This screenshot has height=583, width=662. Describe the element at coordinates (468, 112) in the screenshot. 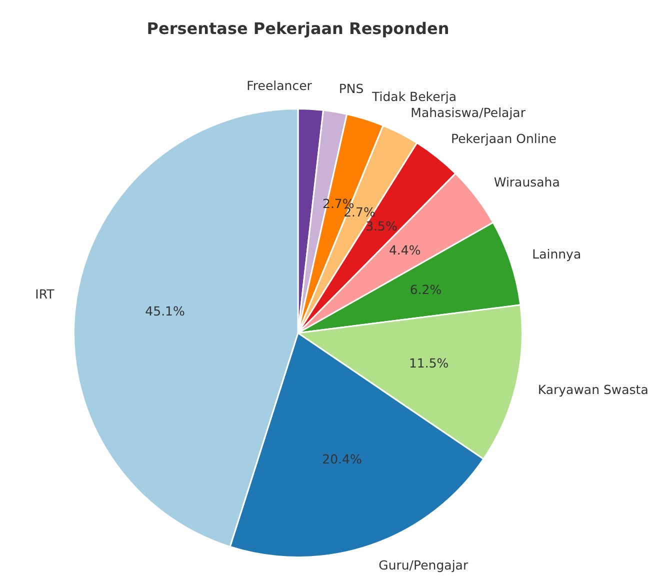

I see `slice-label: Mahasiswa/Pelajar` at that location.